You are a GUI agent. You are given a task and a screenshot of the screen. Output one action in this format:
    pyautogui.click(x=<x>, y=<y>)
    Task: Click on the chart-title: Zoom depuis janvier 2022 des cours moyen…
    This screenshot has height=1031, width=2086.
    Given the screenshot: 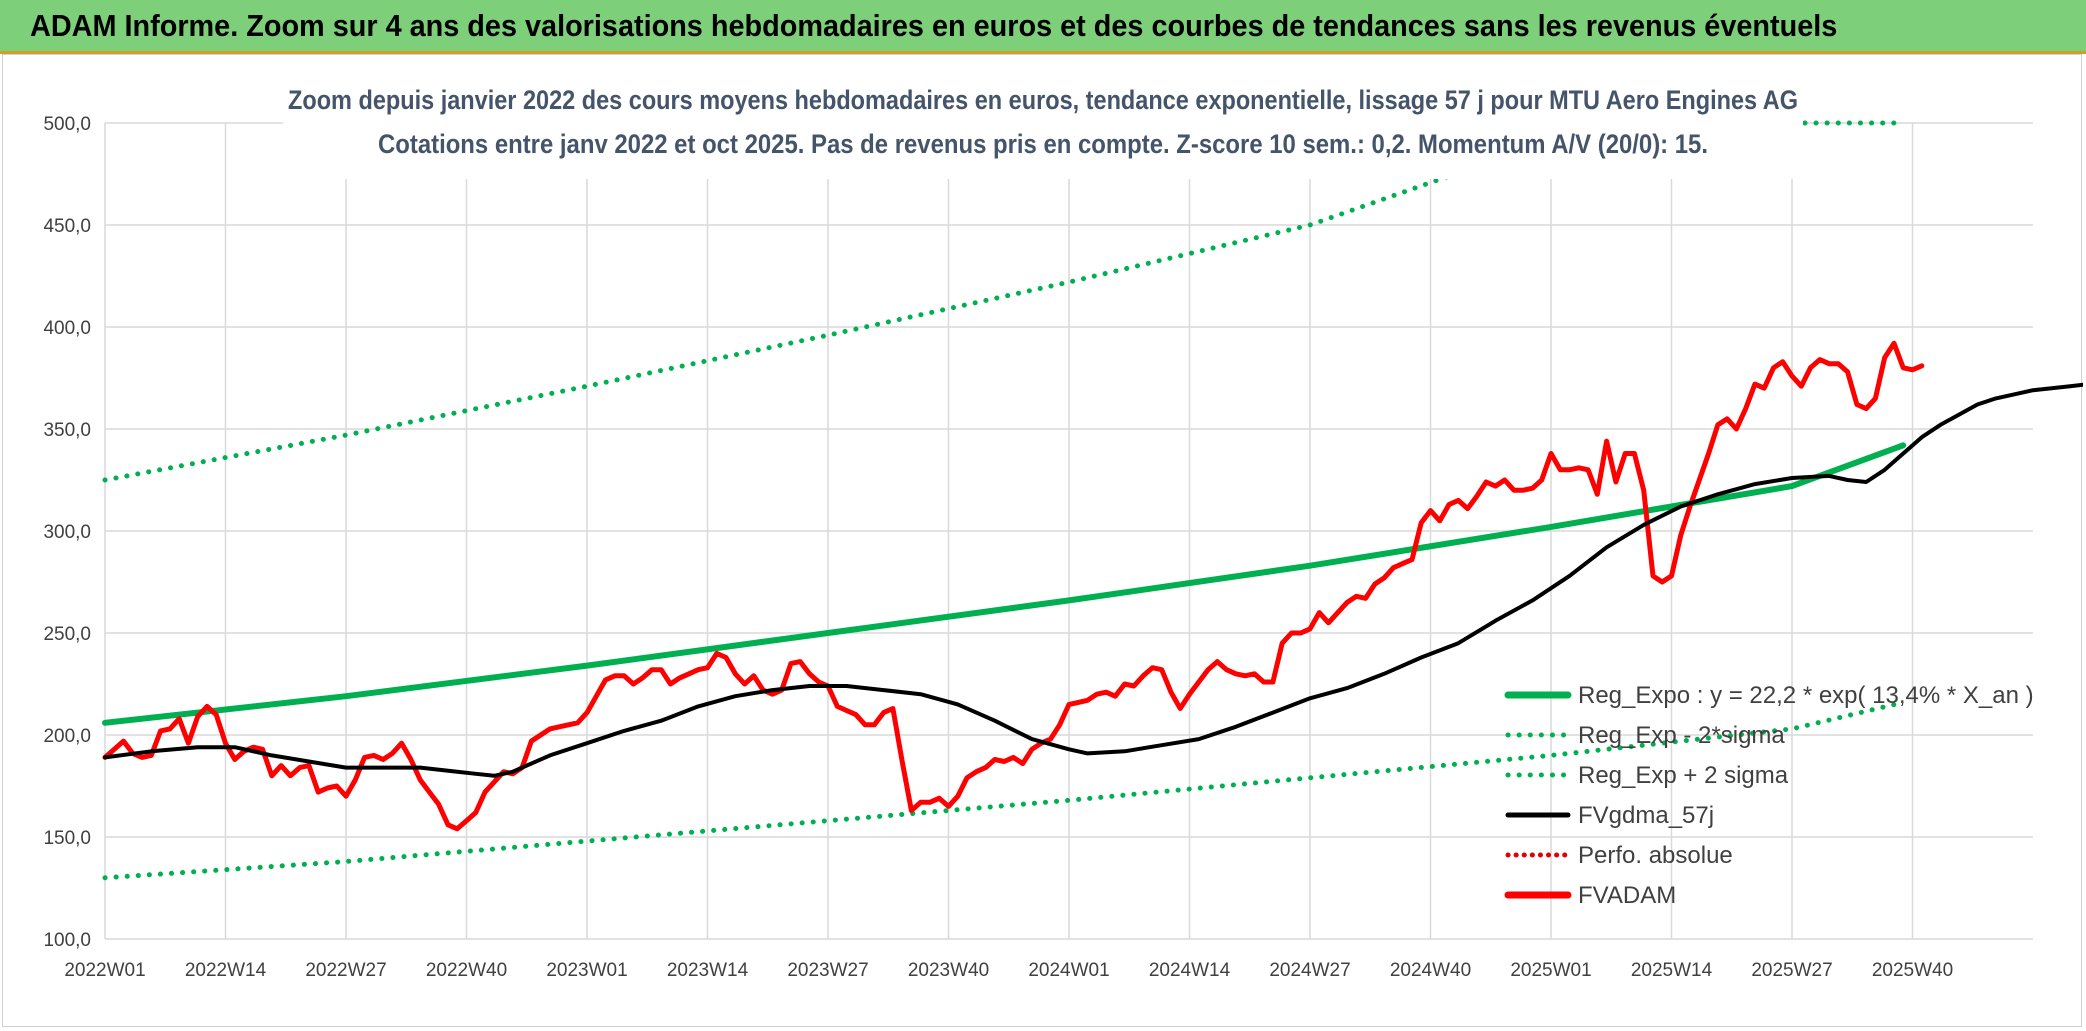 What is the action you would take?
    pyautogui.click(x=1043, y=100)
    